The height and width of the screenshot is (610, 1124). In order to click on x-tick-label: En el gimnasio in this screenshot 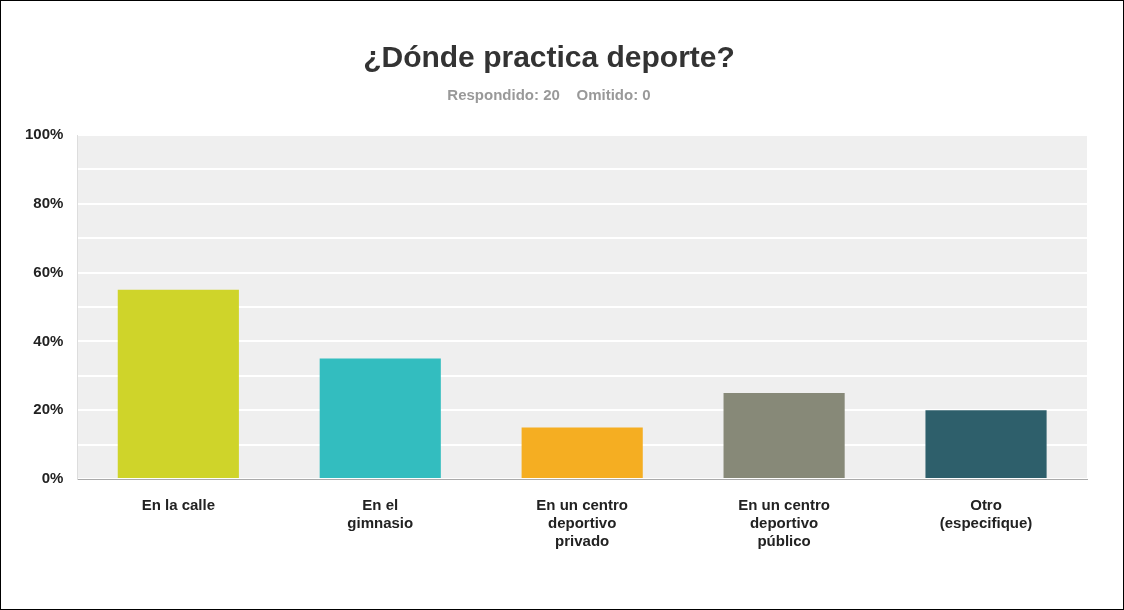, I will do `click(380, 514)`.